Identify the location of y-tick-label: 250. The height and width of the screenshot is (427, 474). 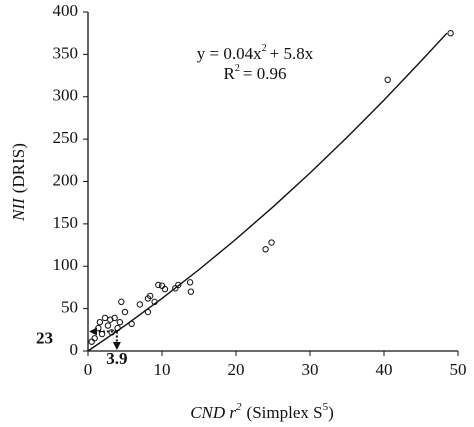
(66, 137).